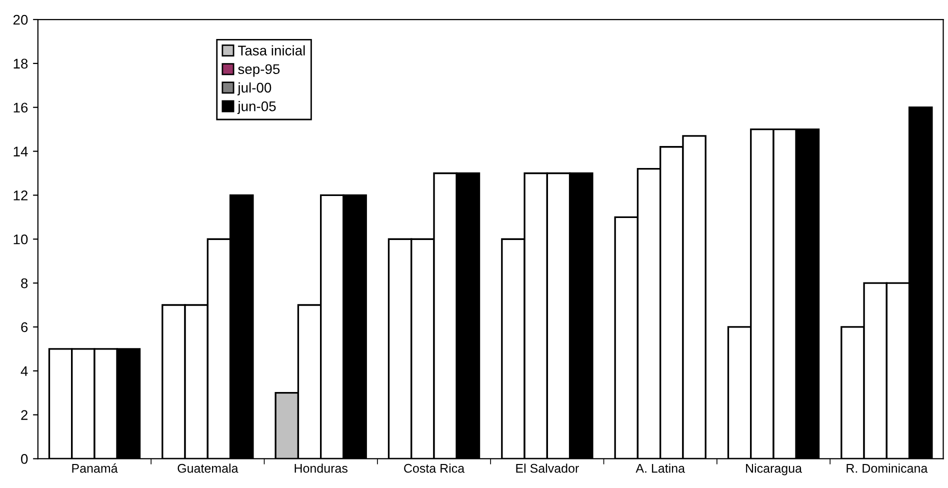  Describe the element at coordinates (21, 239) in the screenshot. I see `y-tick-label: 10` at that location.